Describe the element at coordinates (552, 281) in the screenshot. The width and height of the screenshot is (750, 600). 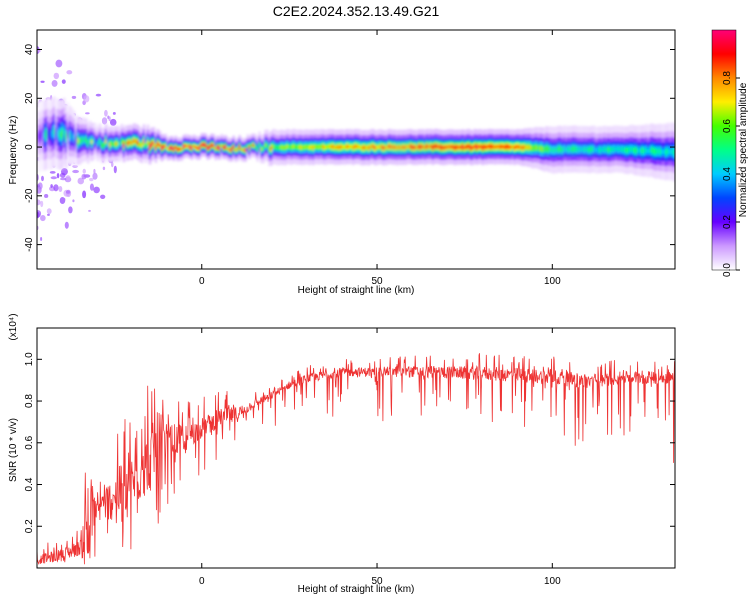
I see `x-tick-label: 100` at that location.